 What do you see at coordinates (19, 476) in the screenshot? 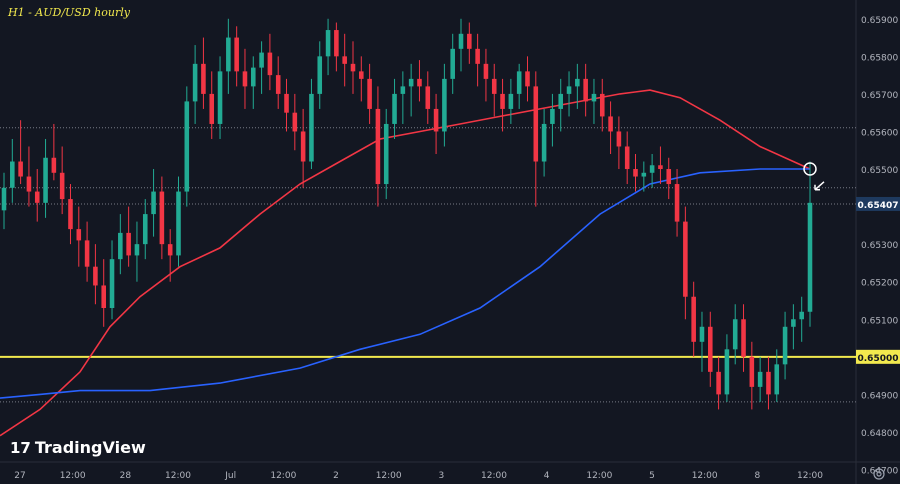
I see `x-tick-label: 27` at bounding box center [19, 476].